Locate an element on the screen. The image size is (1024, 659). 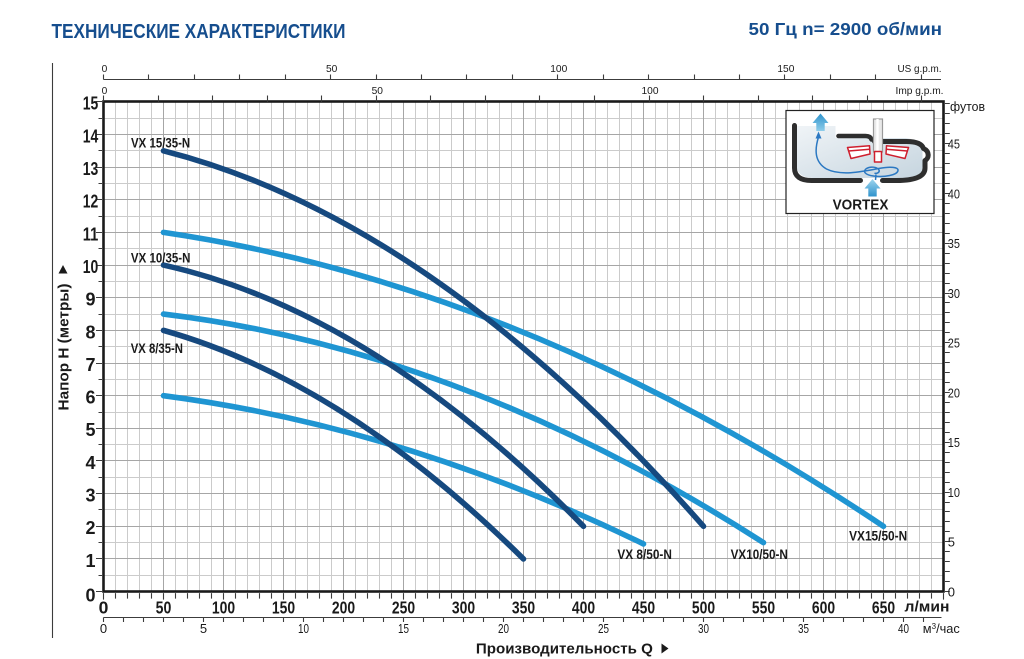
svg-text: 600 is located at coordinates (823, 608).